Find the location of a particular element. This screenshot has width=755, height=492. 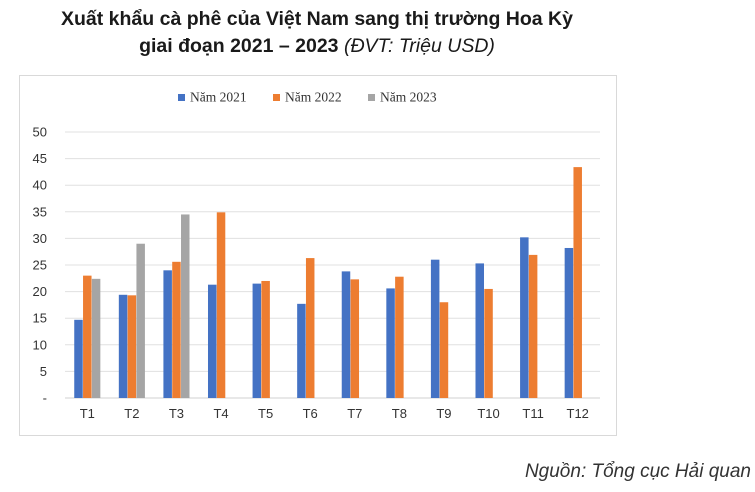

y-tick-label: 5 is located at coordinates (43, 371).